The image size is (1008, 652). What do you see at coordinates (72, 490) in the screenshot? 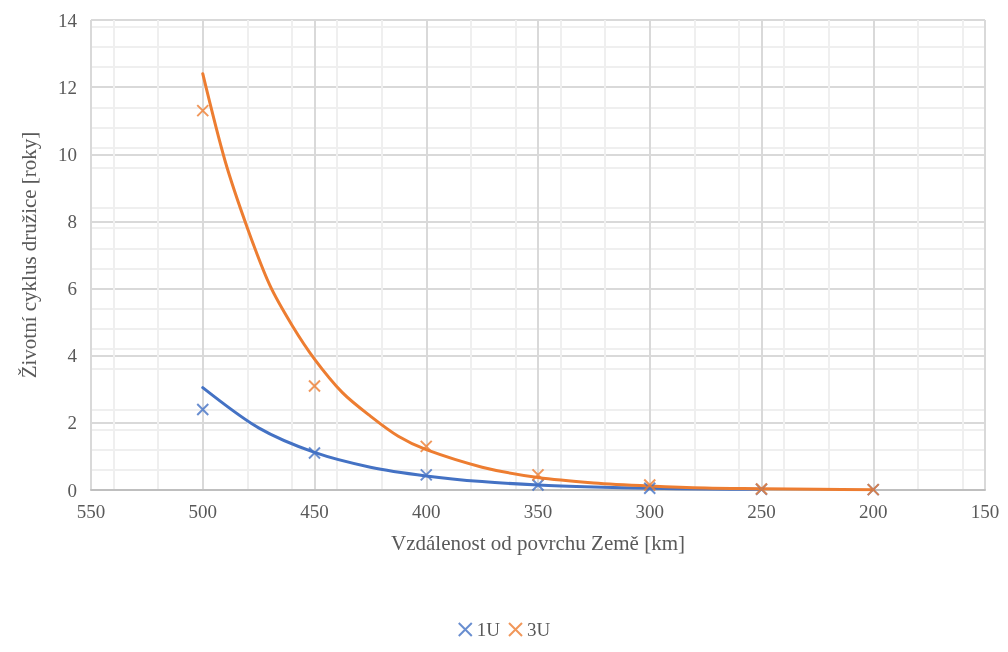
I see `y-tick-label: 0` at bounding box center [72, 490].